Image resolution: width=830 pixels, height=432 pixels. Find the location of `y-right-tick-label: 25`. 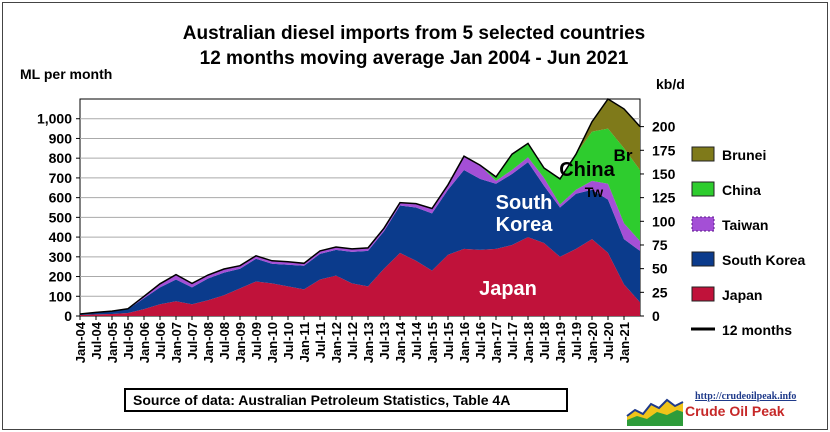

y-right-tick-label: 25 is located at coordinates (660, 292).